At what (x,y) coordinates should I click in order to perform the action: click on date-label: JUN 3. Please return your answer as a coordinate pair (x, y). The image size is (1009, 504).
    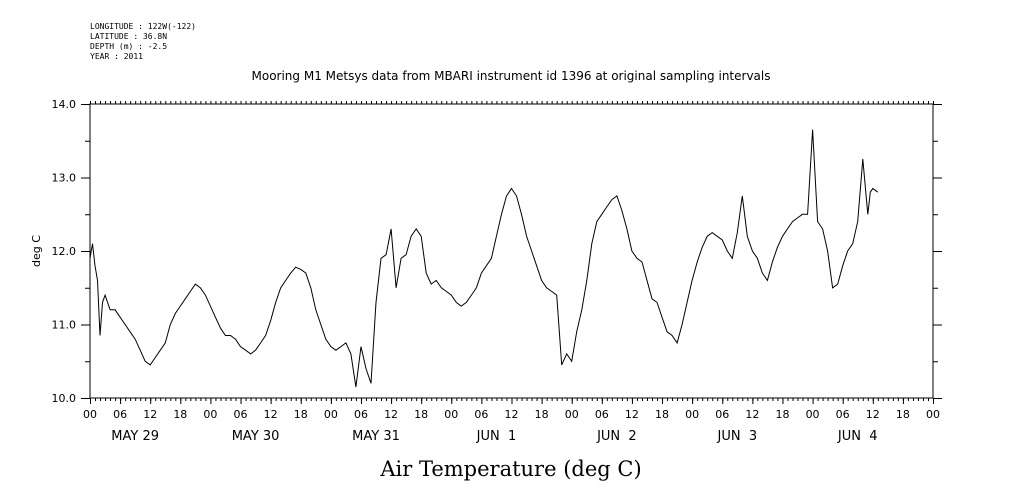
    Looking at the image, I should click on (736, 436).